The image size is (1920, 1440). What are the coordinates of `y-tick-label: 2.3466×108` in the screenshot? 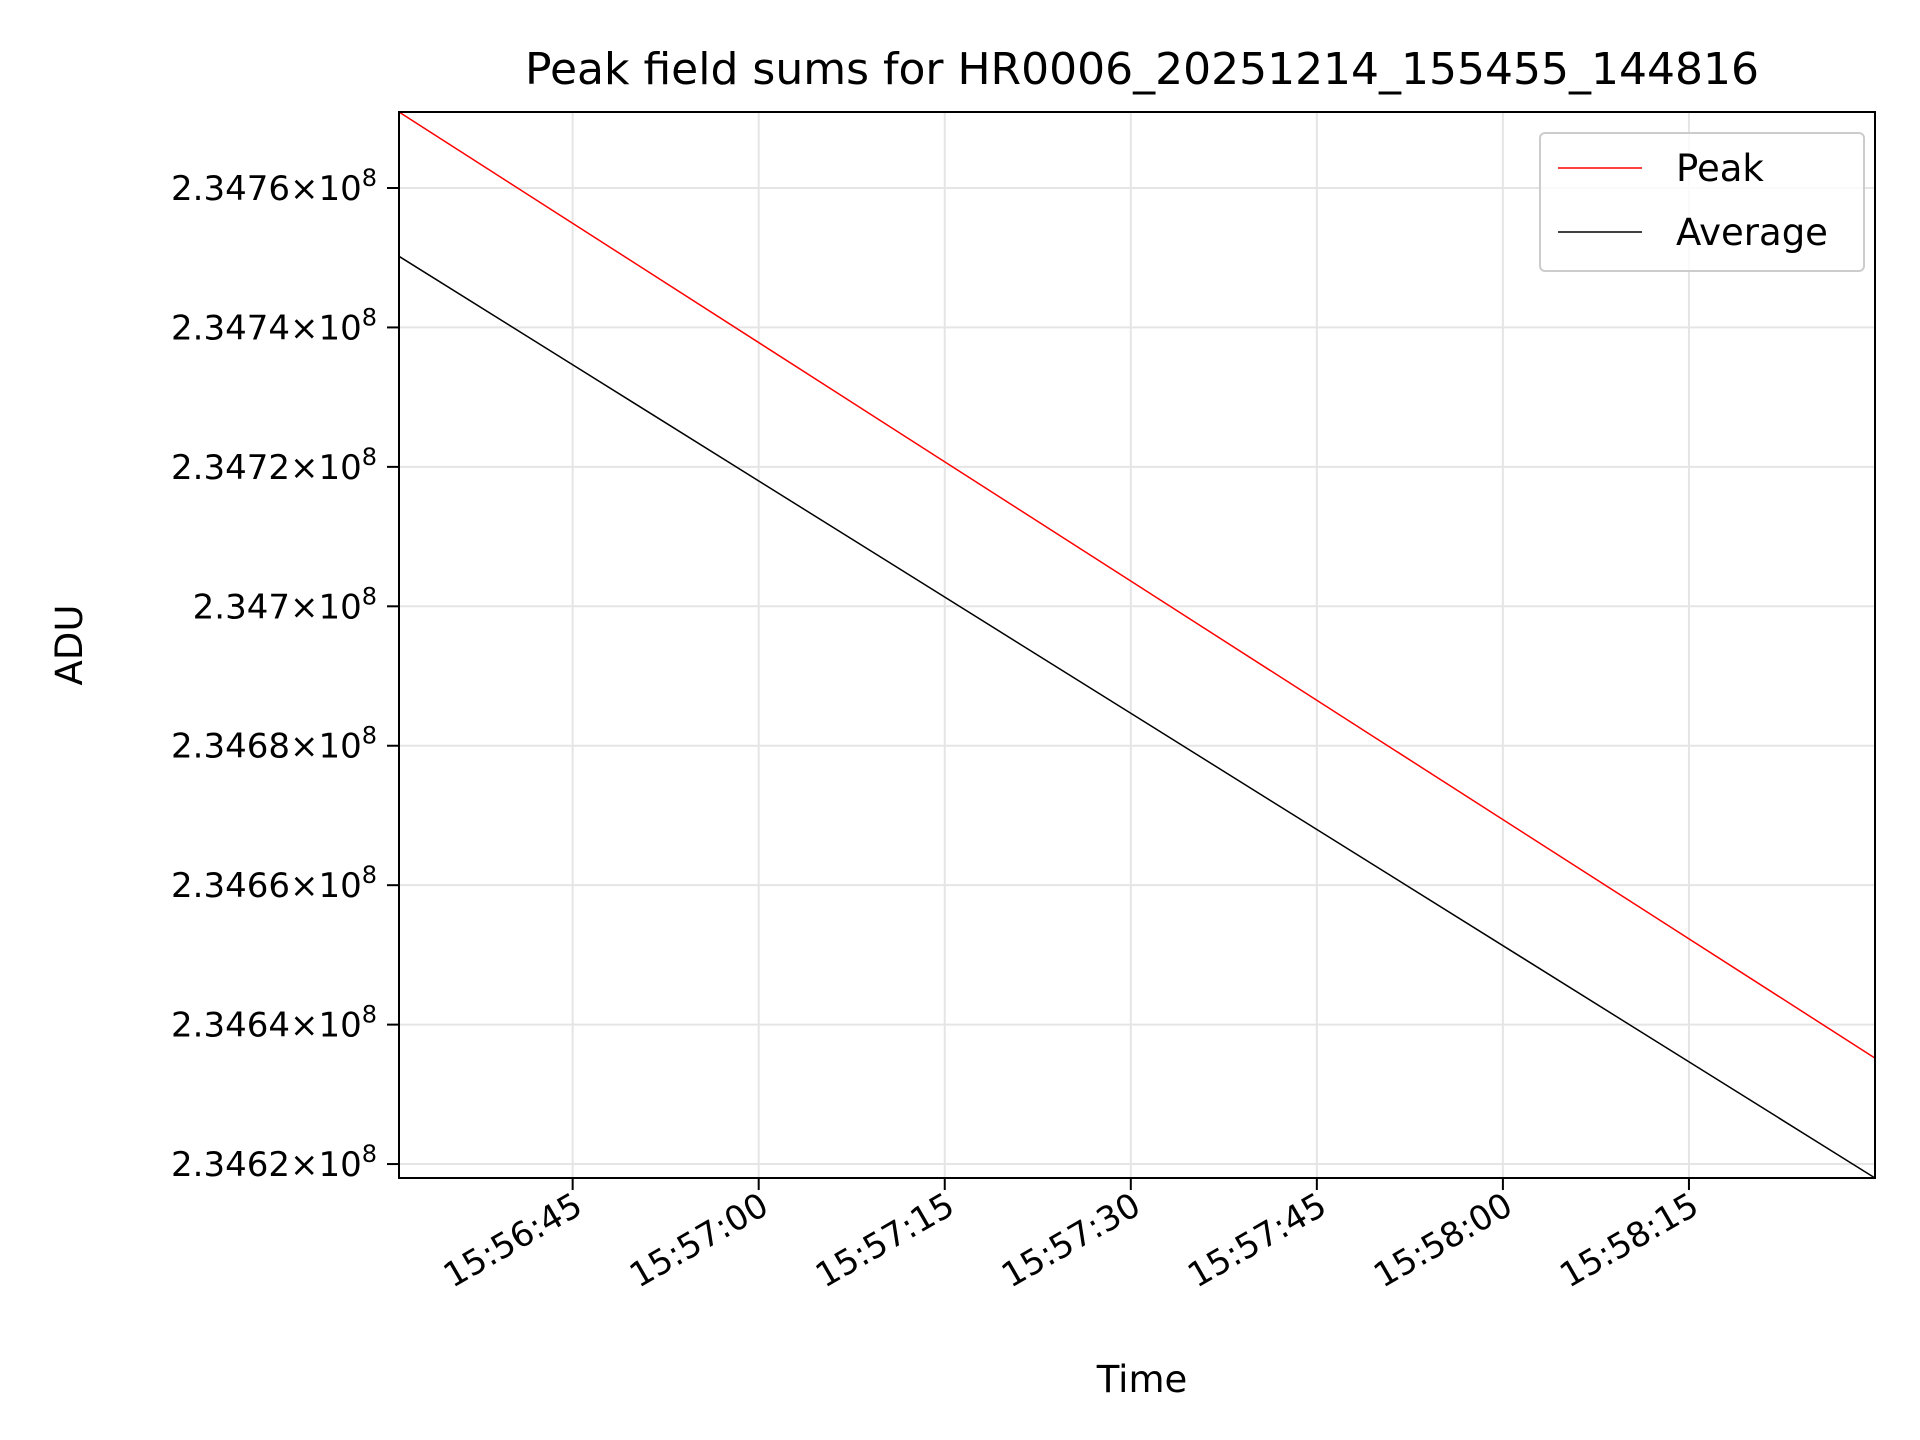 It's located at (274, 883).